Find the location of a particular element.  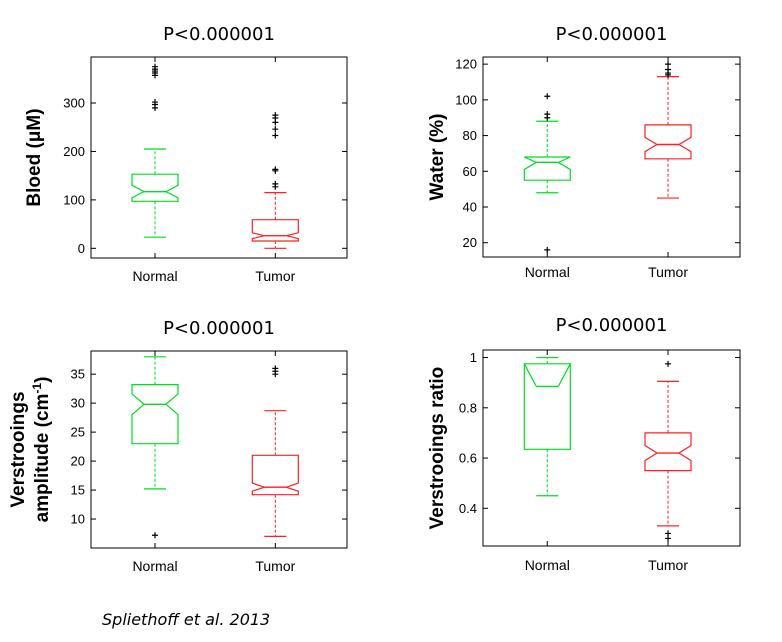

y-tick-label: 0.6 is located at coordinates (468, 458).